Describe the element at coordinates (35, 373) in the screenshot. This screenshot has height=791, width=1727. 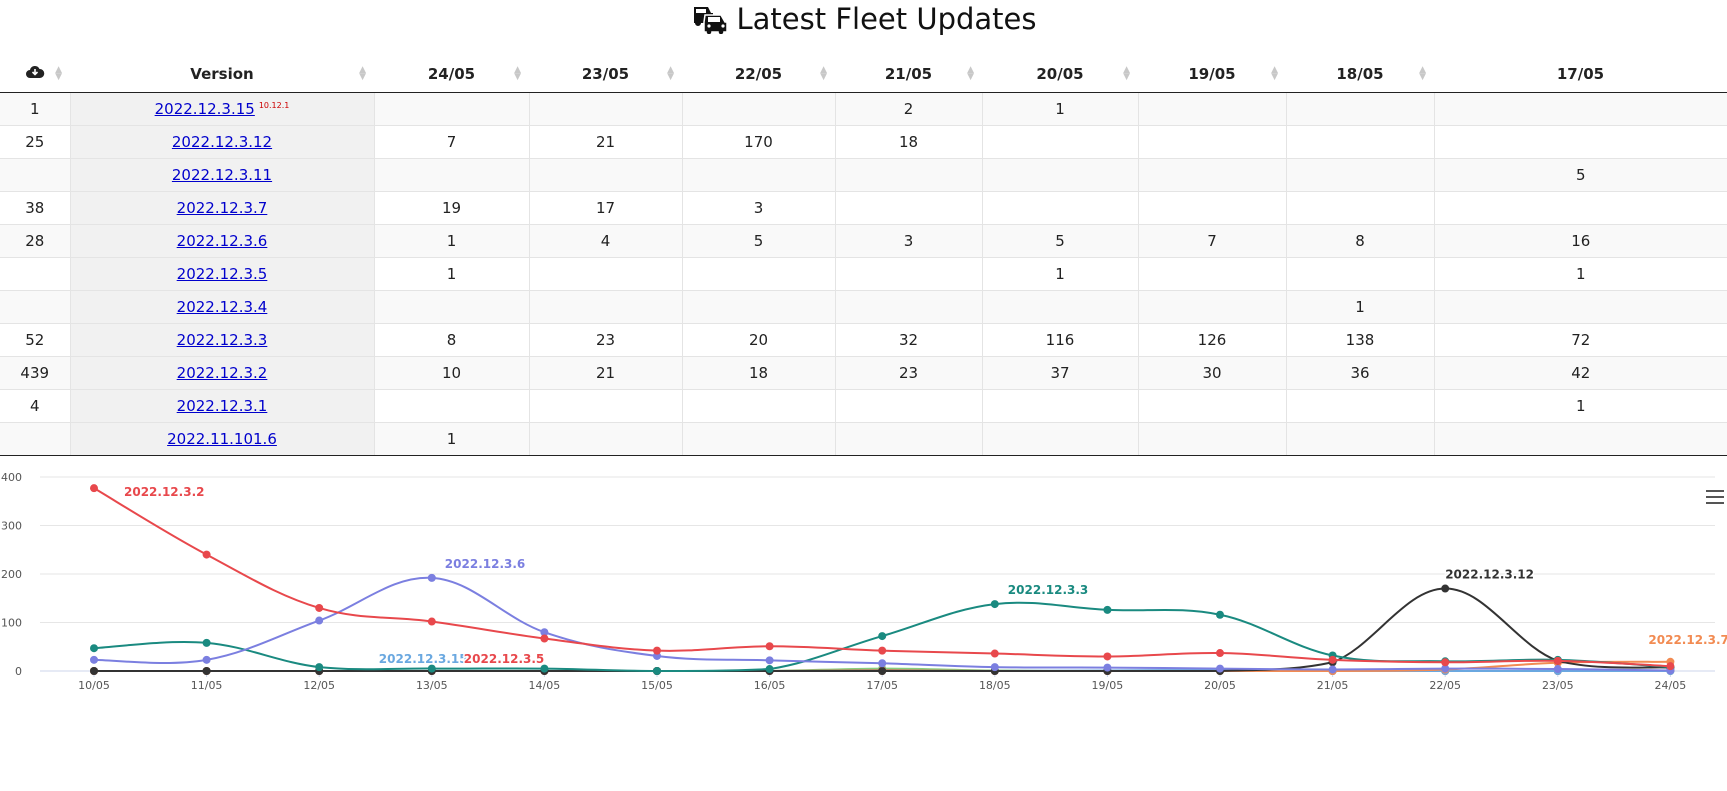
I see `download-count-cell: 439` at that location.